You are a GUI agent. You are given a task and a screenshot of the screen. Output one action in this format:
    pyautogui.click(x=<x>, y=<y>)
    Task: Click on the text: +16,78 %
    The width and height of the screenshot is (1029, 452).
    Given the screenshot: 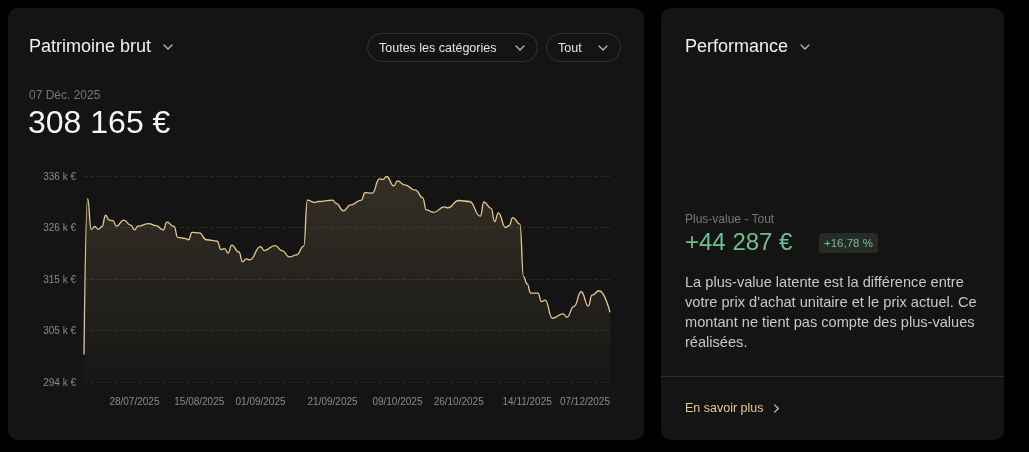 What is the action you would take?
    pyautogui.click(x=848, y=243)
    